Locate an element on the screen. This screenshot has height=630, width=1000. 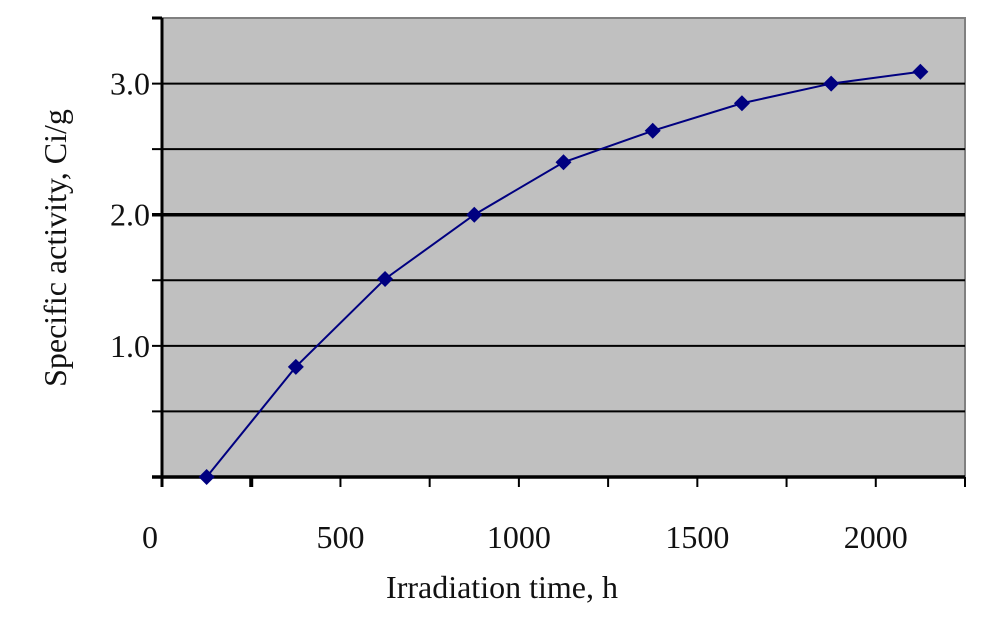
y-tick-label: 3.0 is located at coordinates (130, 84).